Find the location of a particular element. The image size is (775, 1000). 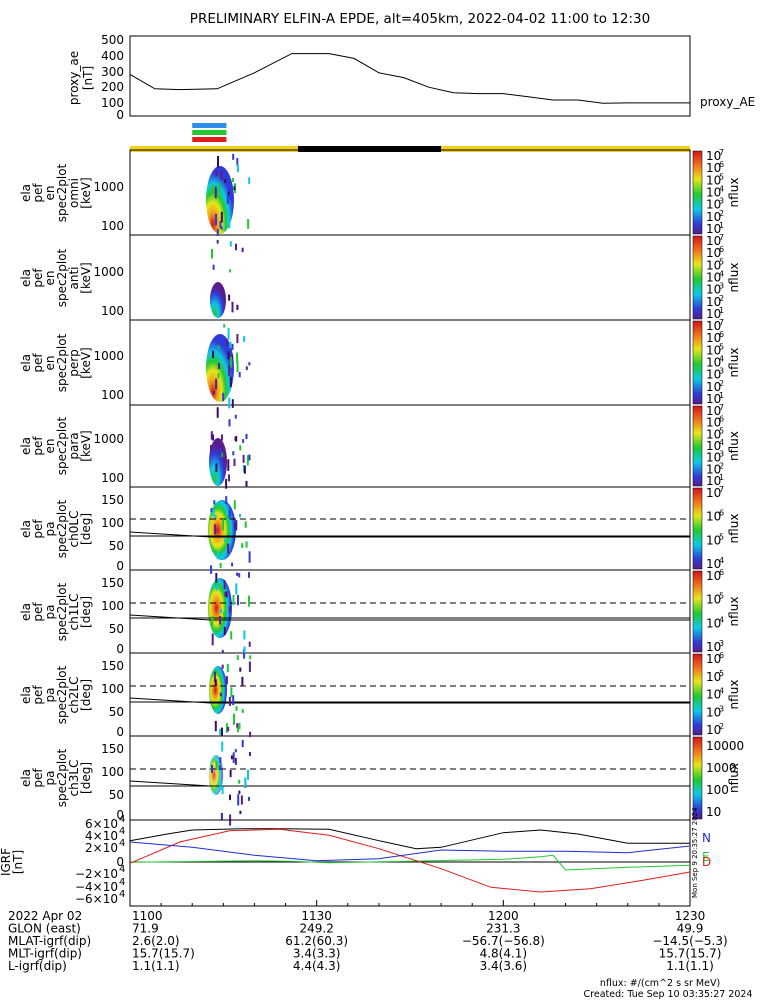

igrf-legend-e: E is located at coordinates (706, 857).